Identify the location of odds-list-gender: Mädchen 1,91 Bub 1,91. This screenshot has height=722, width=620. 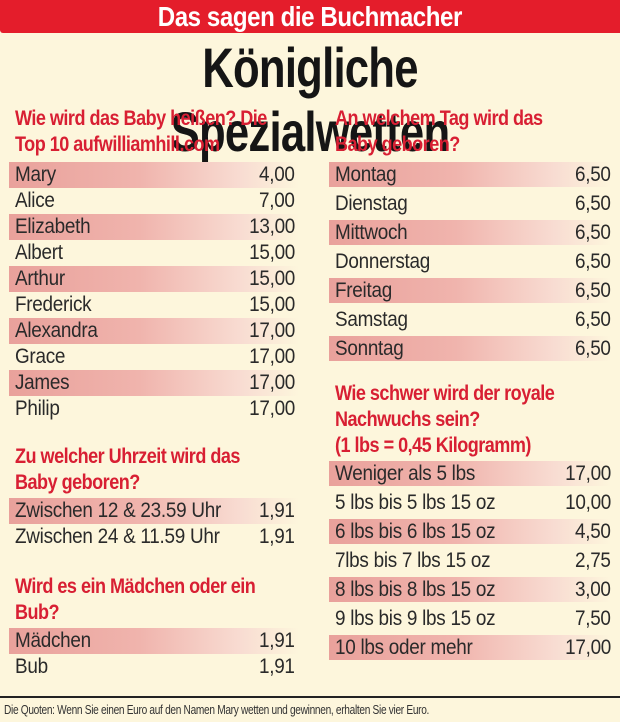
(154, 654).